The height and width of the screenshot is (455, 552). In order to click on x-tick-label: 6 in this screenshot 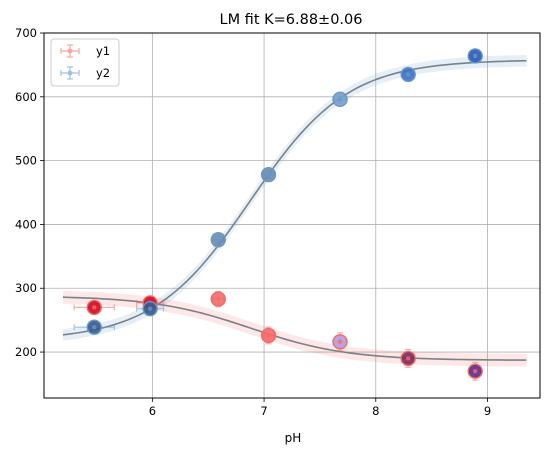, I will do `click(152, 411)`.